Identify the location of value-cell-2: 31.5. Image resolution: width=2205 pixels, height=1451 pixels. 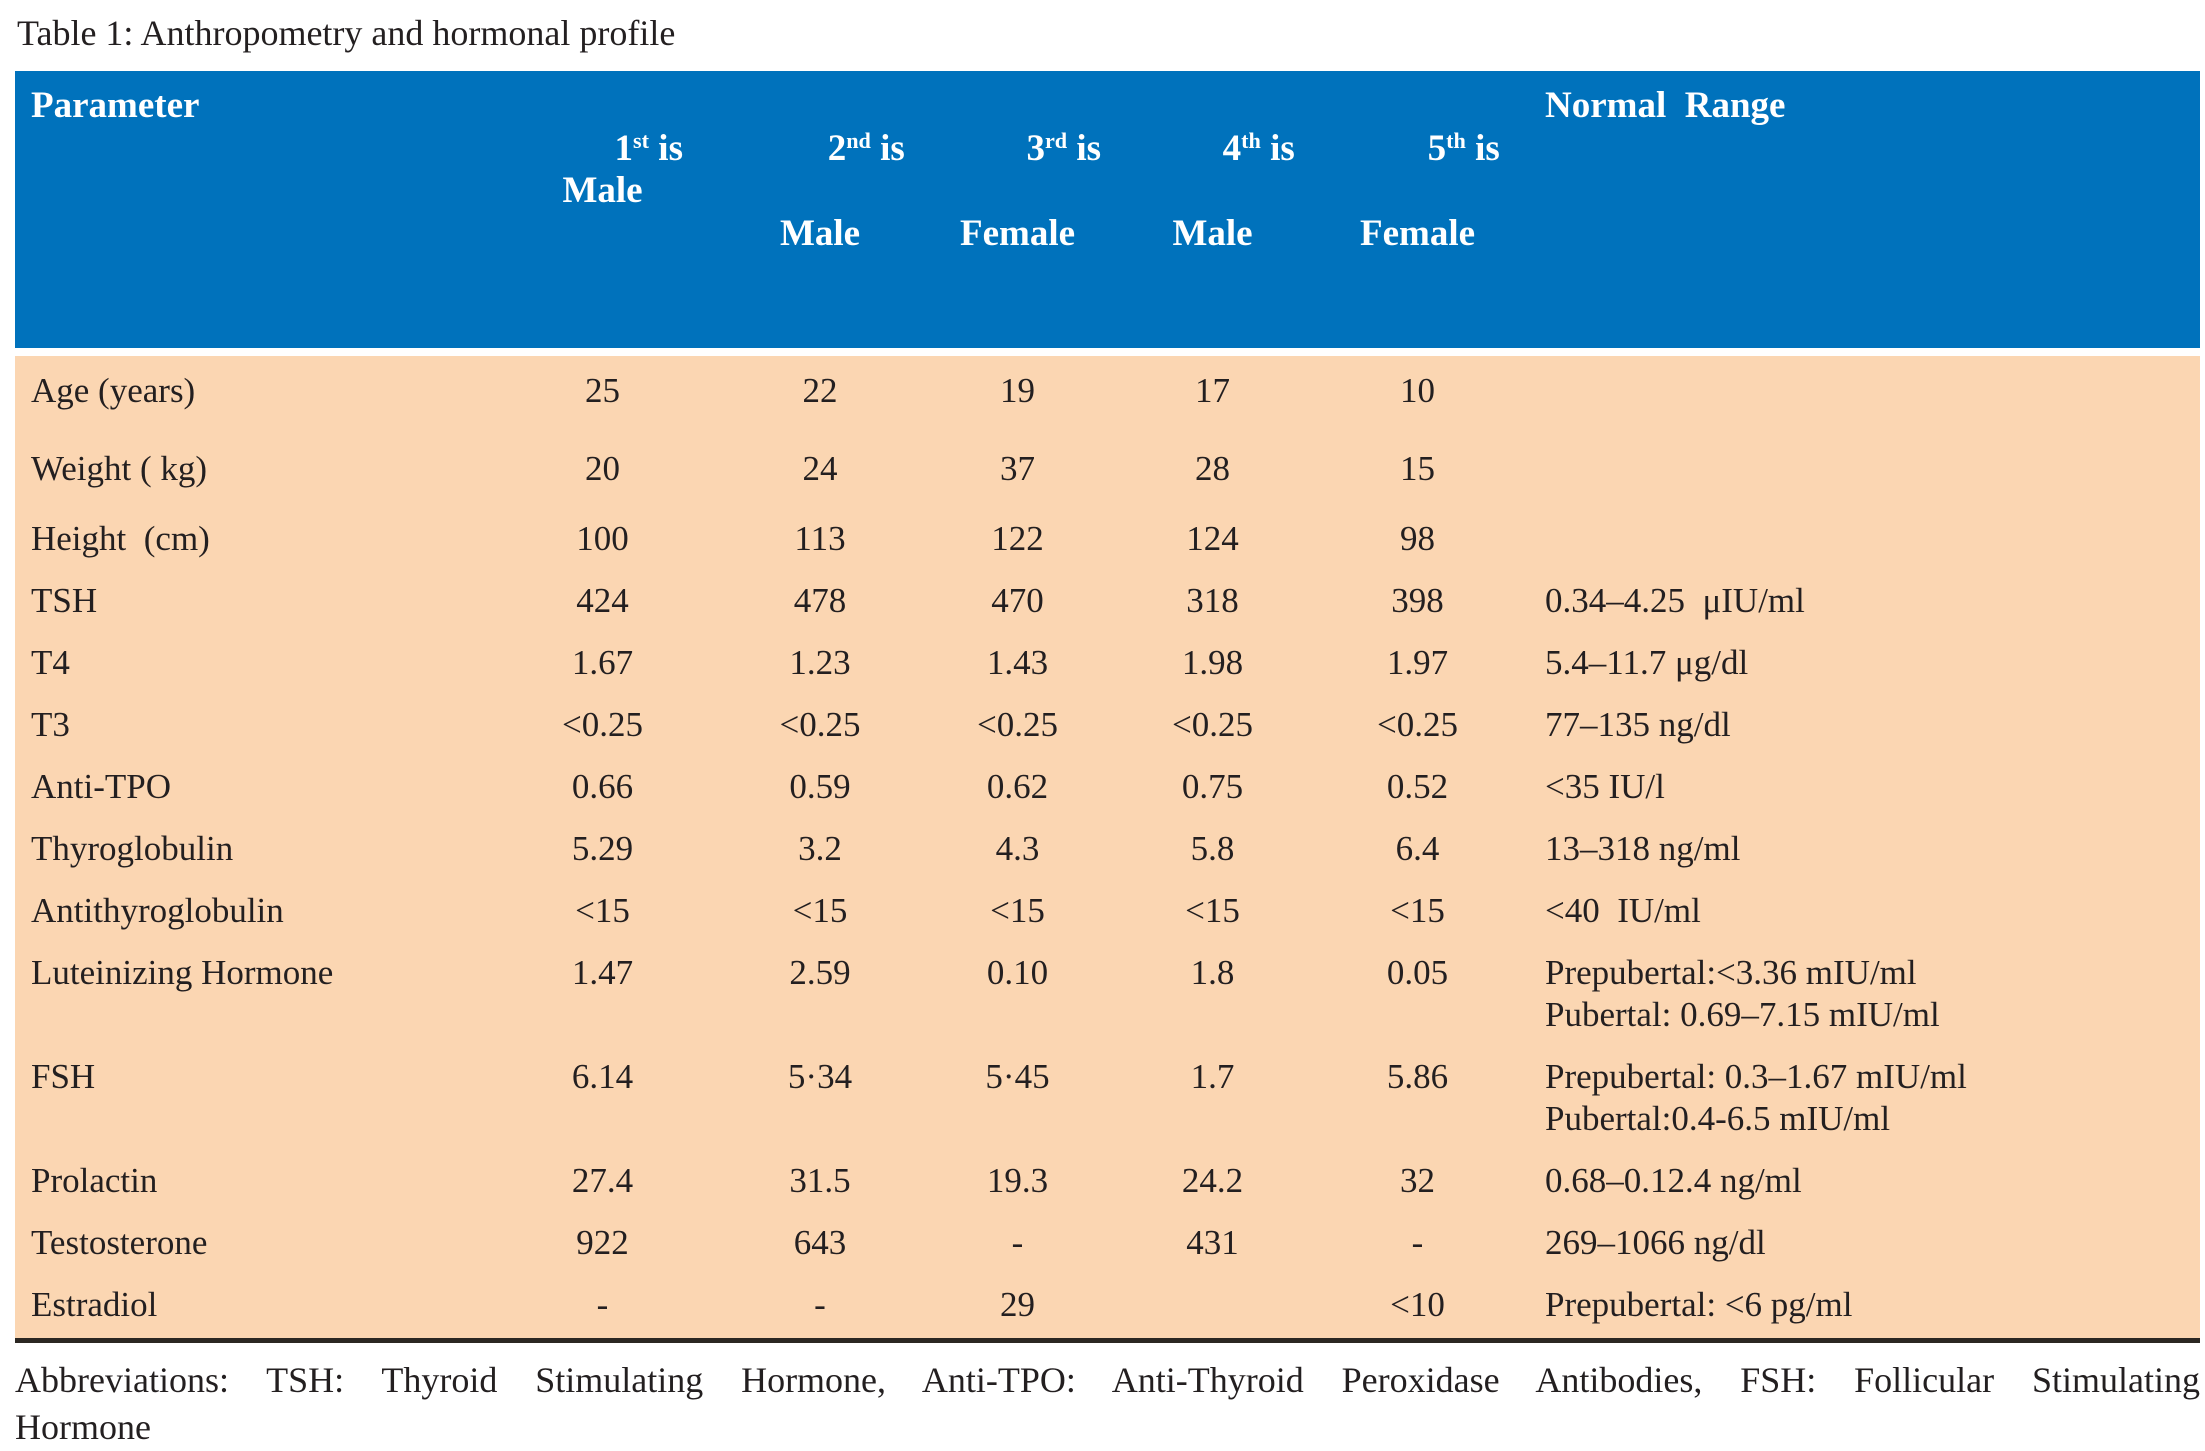
(820, 1183).